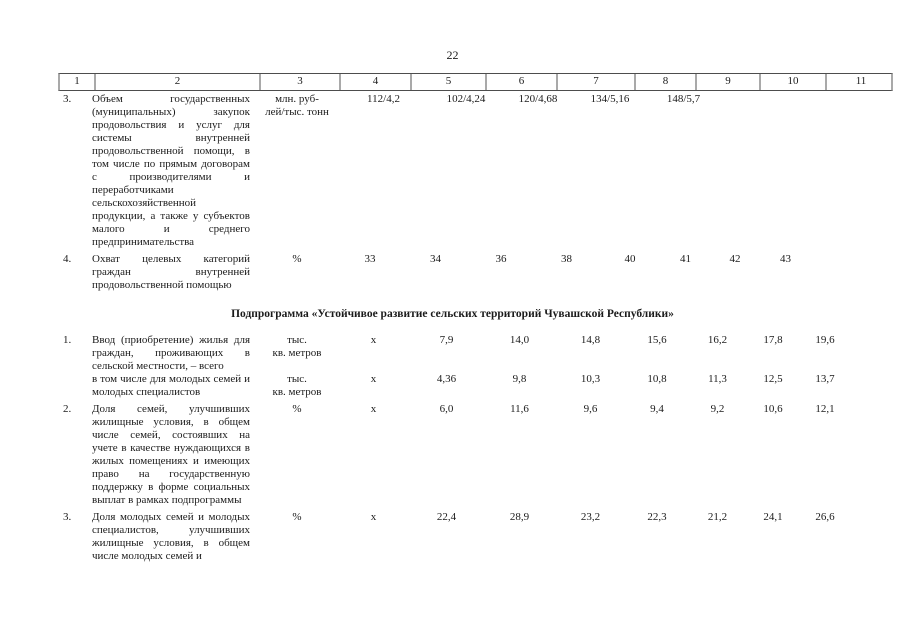  What do you see at coordinates (520, 82) in the screenshot?
I see `header-col-6: 6` at bounding box center [520, 82].